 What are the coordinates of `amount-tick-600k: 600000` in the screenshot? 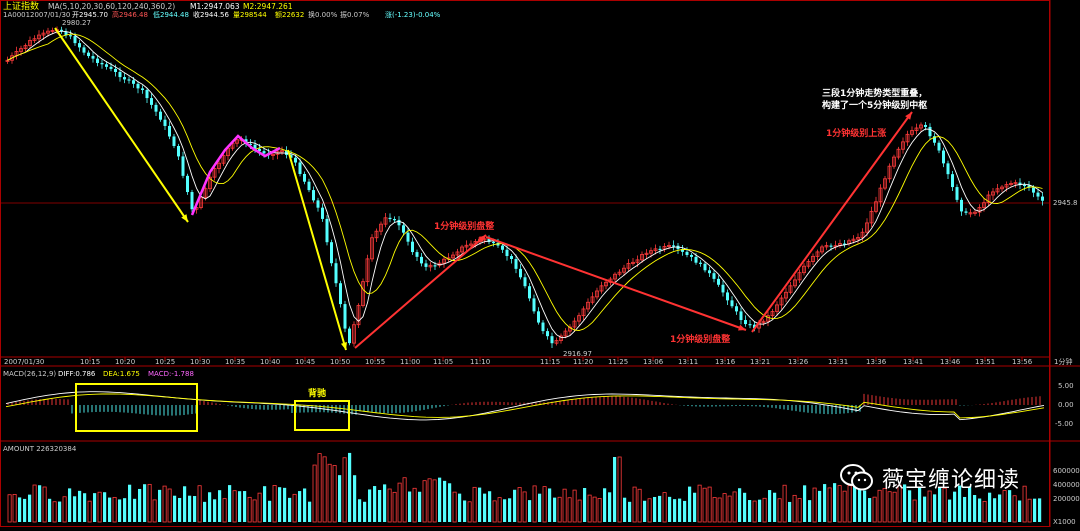 It's located at (1066, 471).